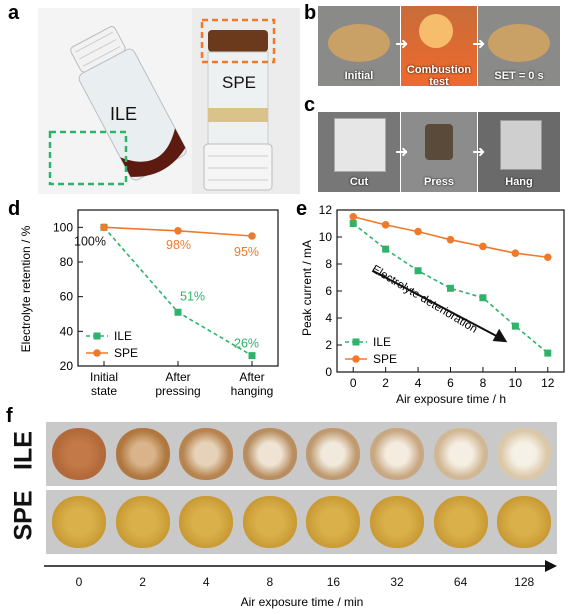  I want to click on e-legend-ile-marker, so click(356, 342).